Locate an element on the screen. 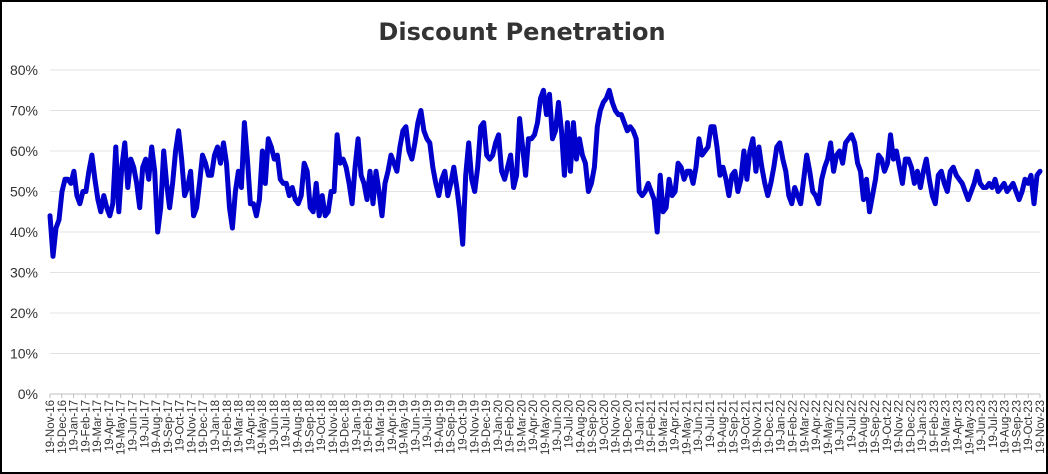  x-tick-label: 19-Jun-20 is located at coordinates (558, 426).